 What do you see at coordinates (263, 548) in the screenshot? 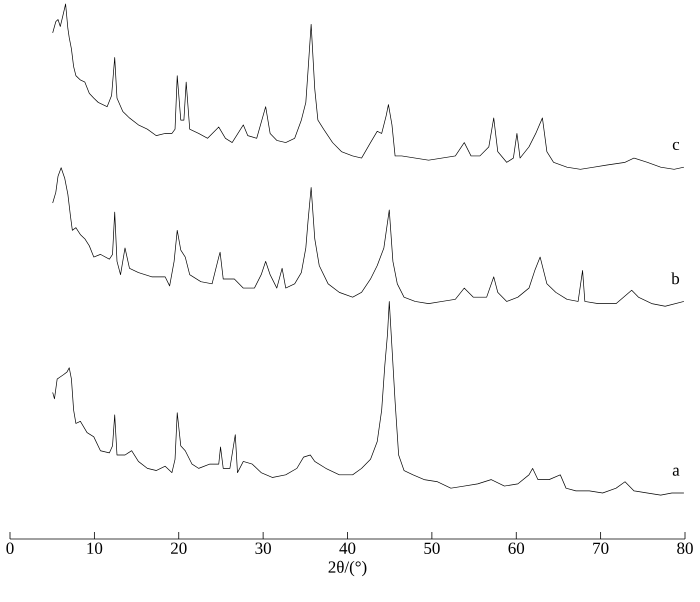
I see `x-tick-label: 30` at bounding box center [263, 548].